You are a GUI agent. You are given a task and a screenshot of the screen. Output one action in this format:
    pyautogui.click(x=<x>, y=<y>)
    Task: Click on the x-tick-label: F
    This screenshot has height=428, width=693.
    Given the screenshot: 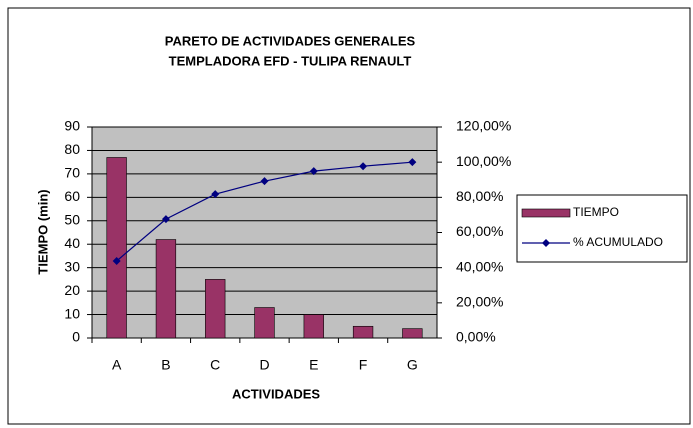 What is the action you would take?
    pyautogui.click(x=363, y=365)
    